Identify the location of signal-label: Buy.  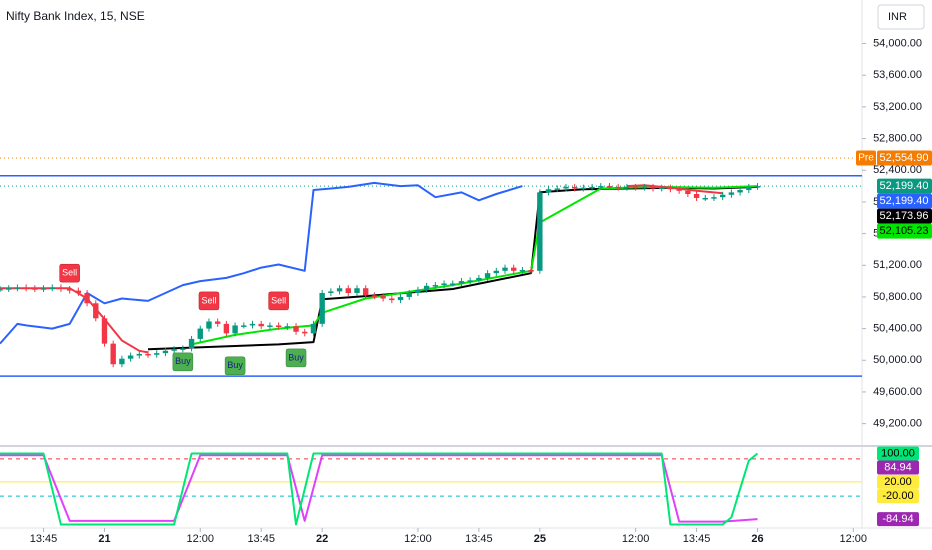
(183, 361).